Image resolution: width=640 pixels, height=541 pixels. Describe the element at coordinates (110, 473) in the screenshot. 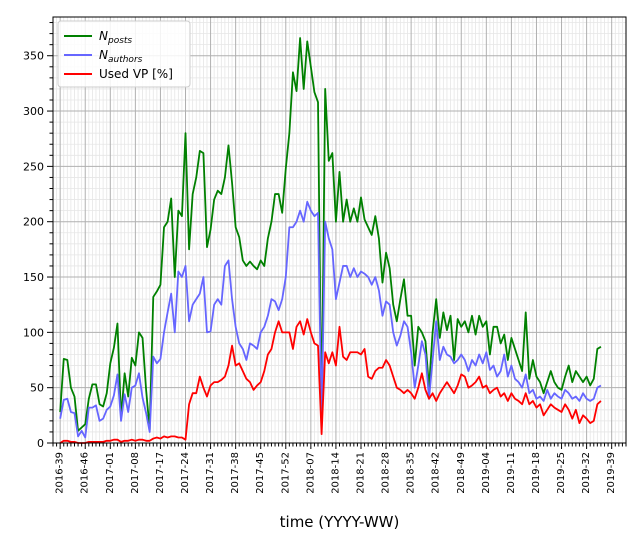

I see `x-tick-label: 2017-01` at that location.